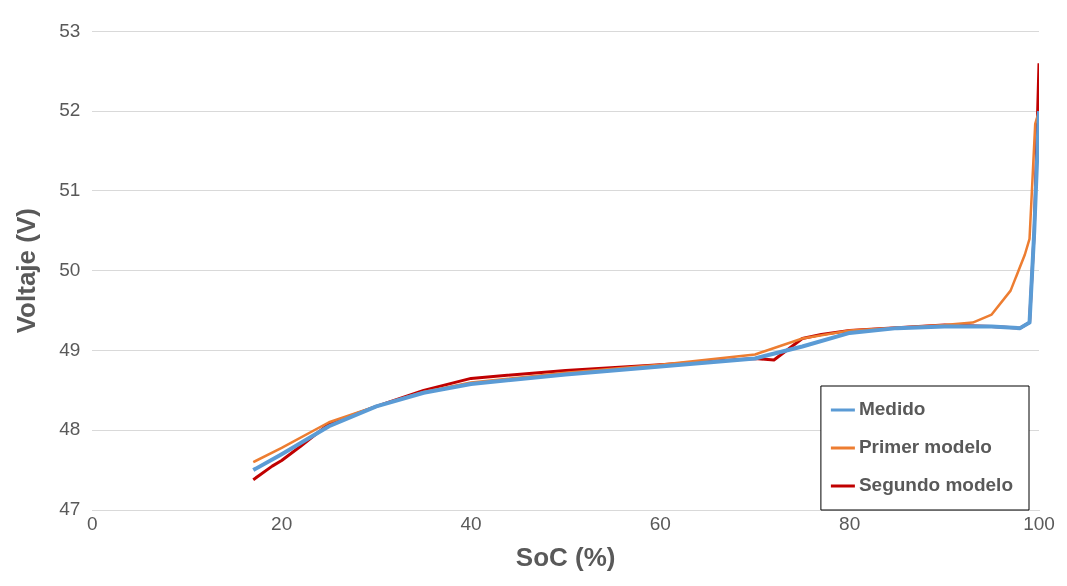 The image size is (1067, 586). Describe the element at coordinates (565, 556) in the screenshot. I see `x-axis-title: SoC (%)` at that location.